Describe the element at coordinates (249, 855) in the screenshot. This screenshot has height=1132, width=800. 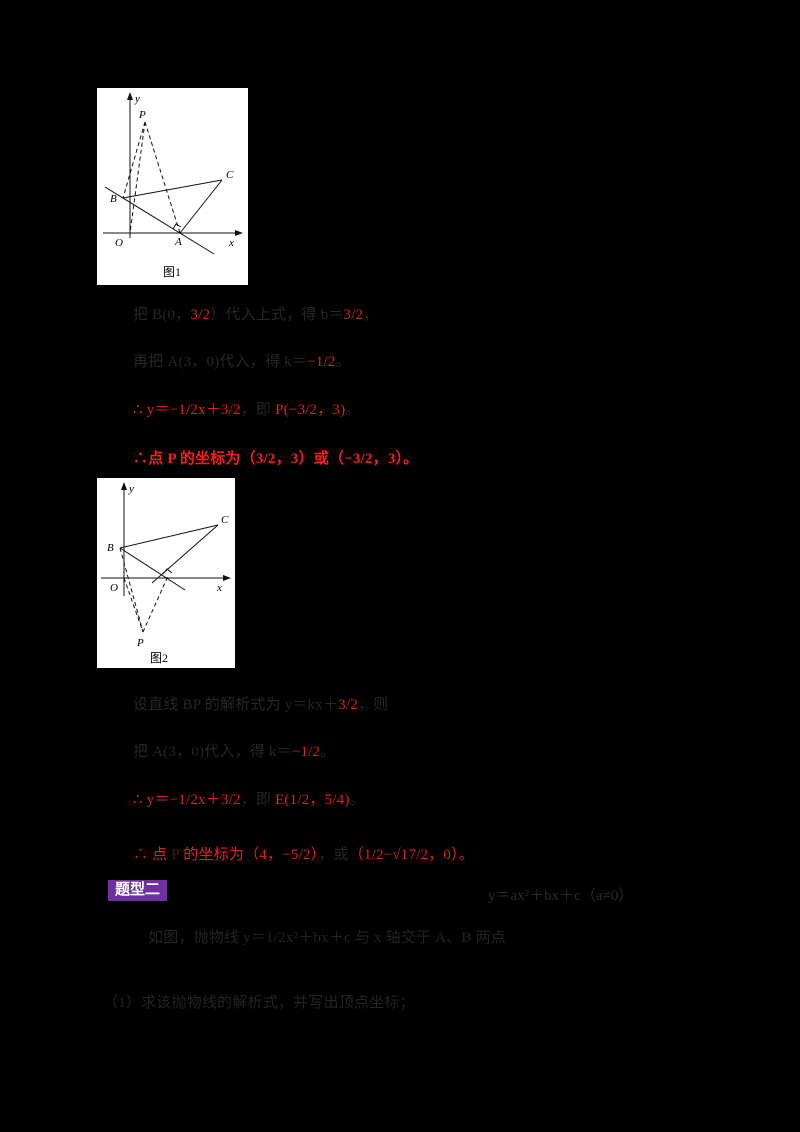
I see `text-run: 的坐标为（4，−5/2）` at that location.